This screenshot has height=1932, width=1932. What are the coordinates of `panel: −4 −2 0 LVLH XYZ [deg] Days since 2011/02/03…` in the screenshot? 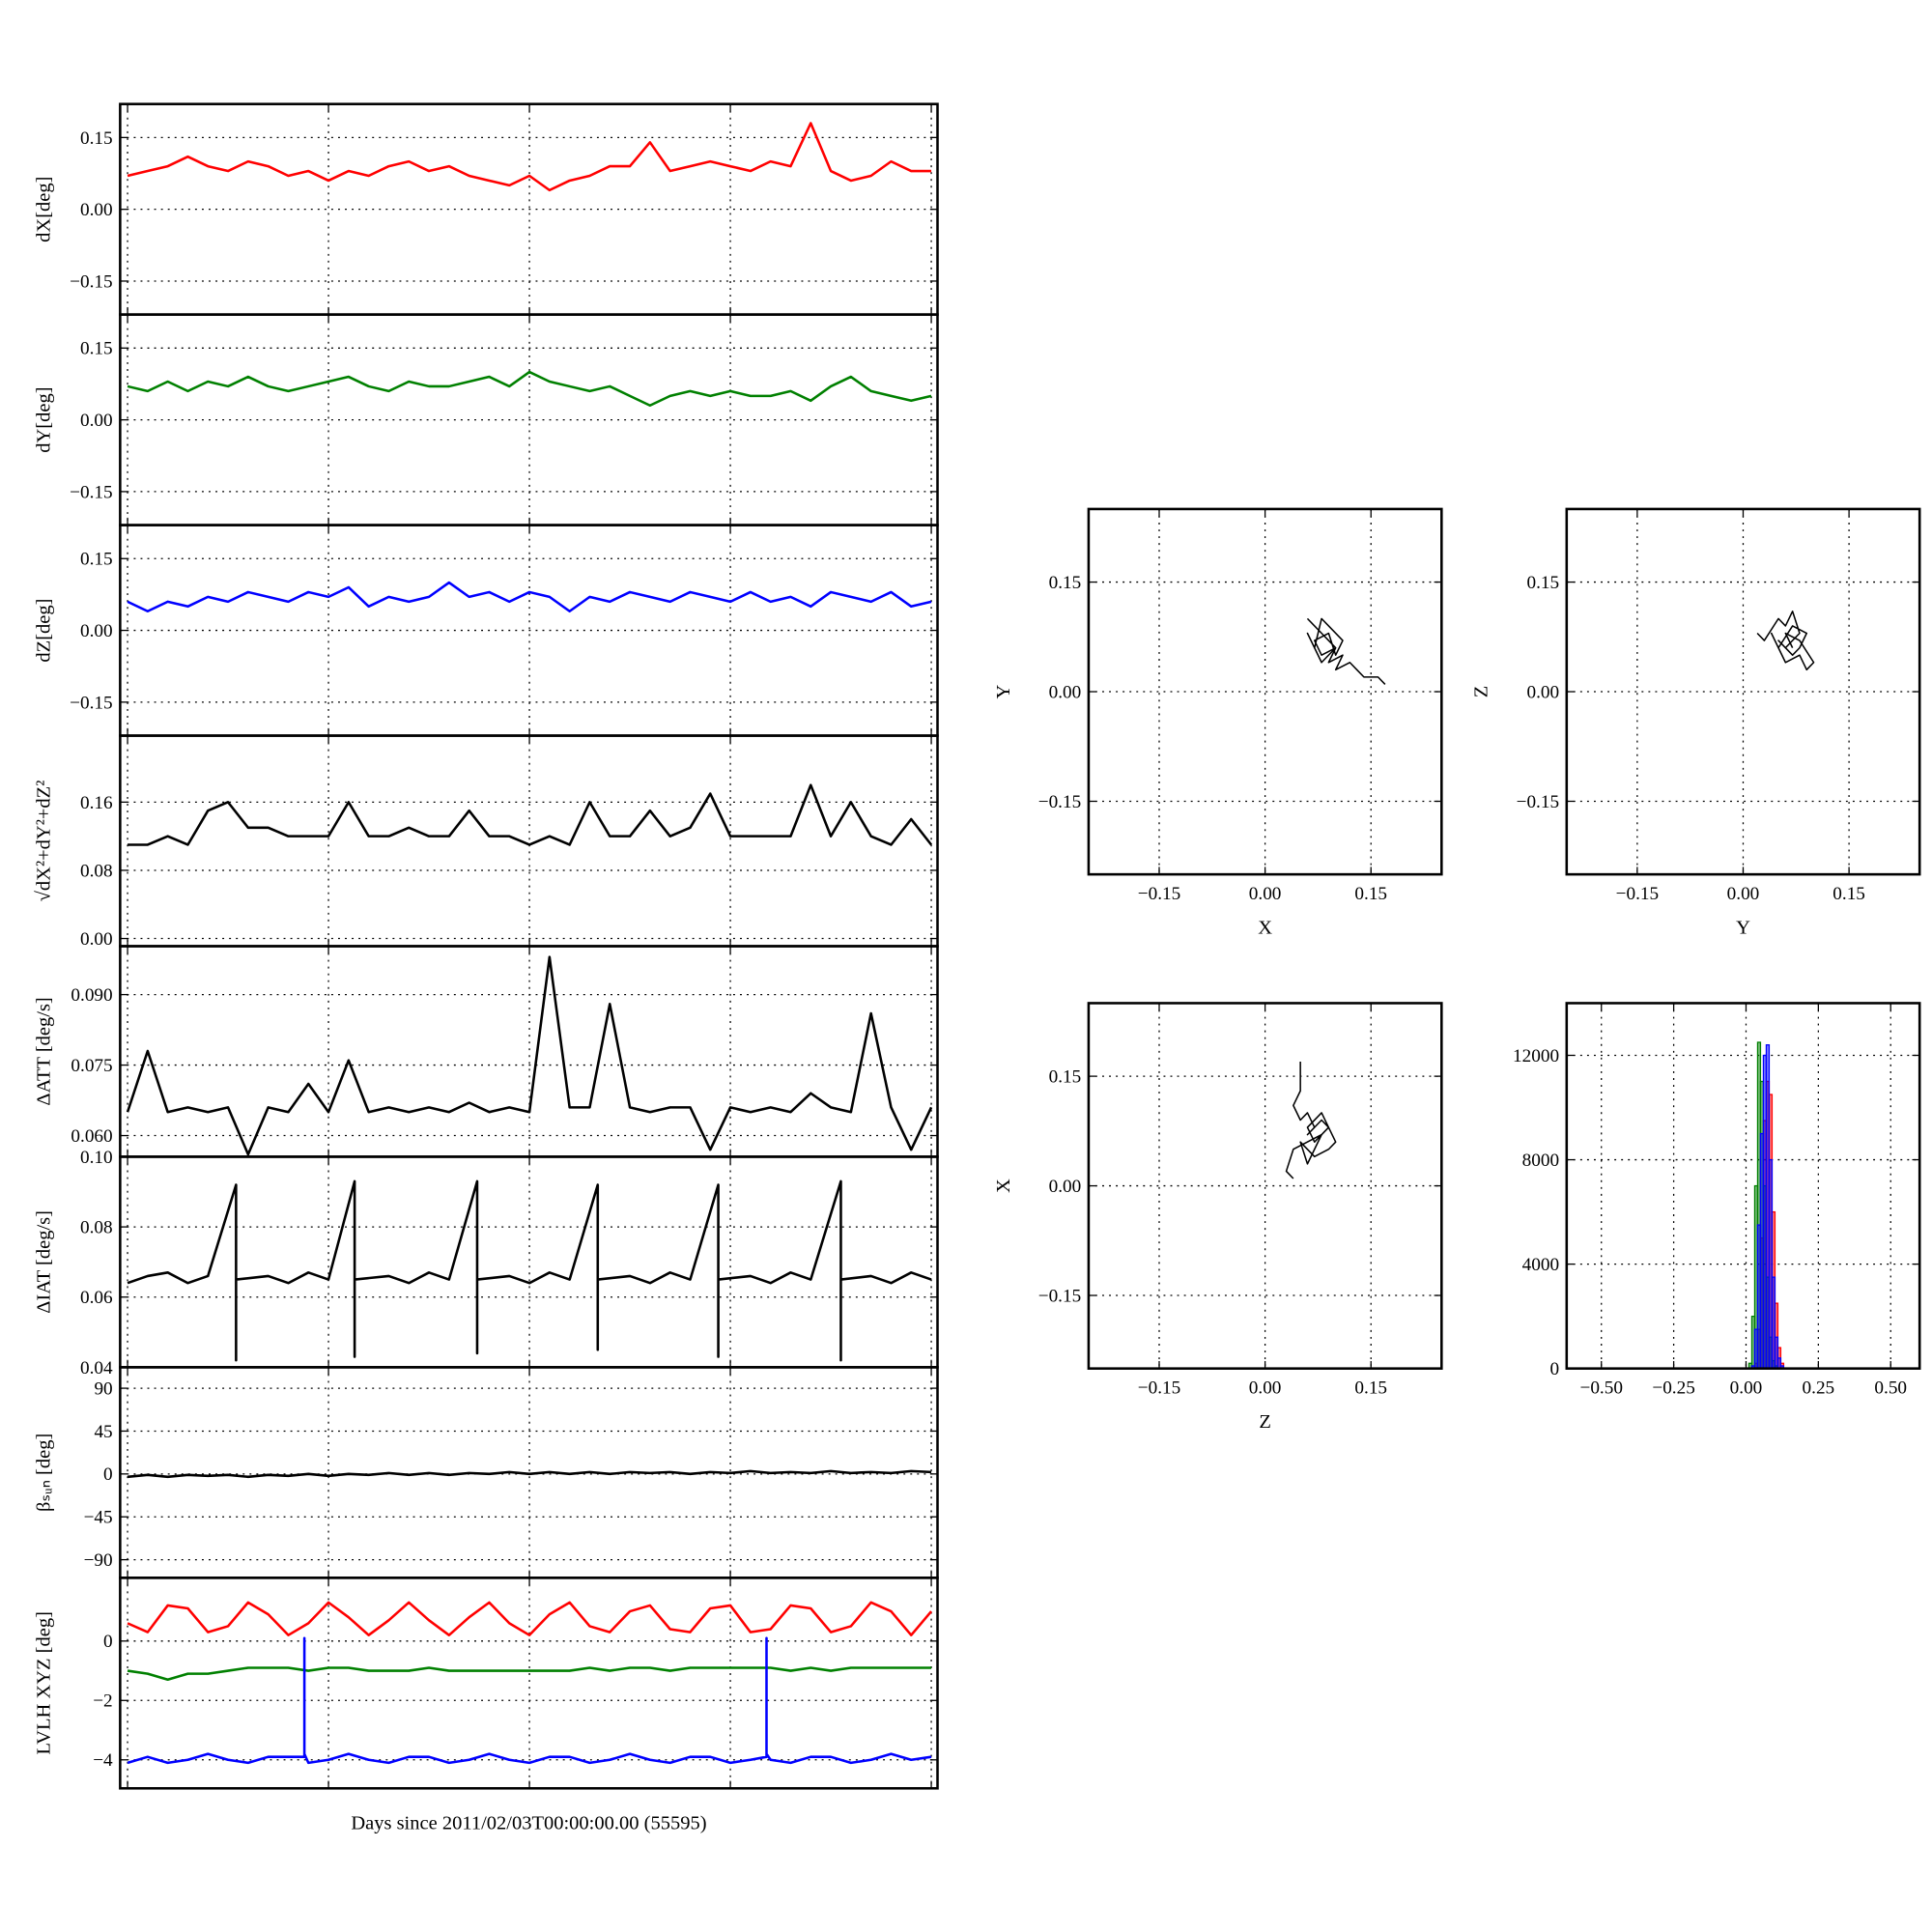 It's located at (486, 1705).